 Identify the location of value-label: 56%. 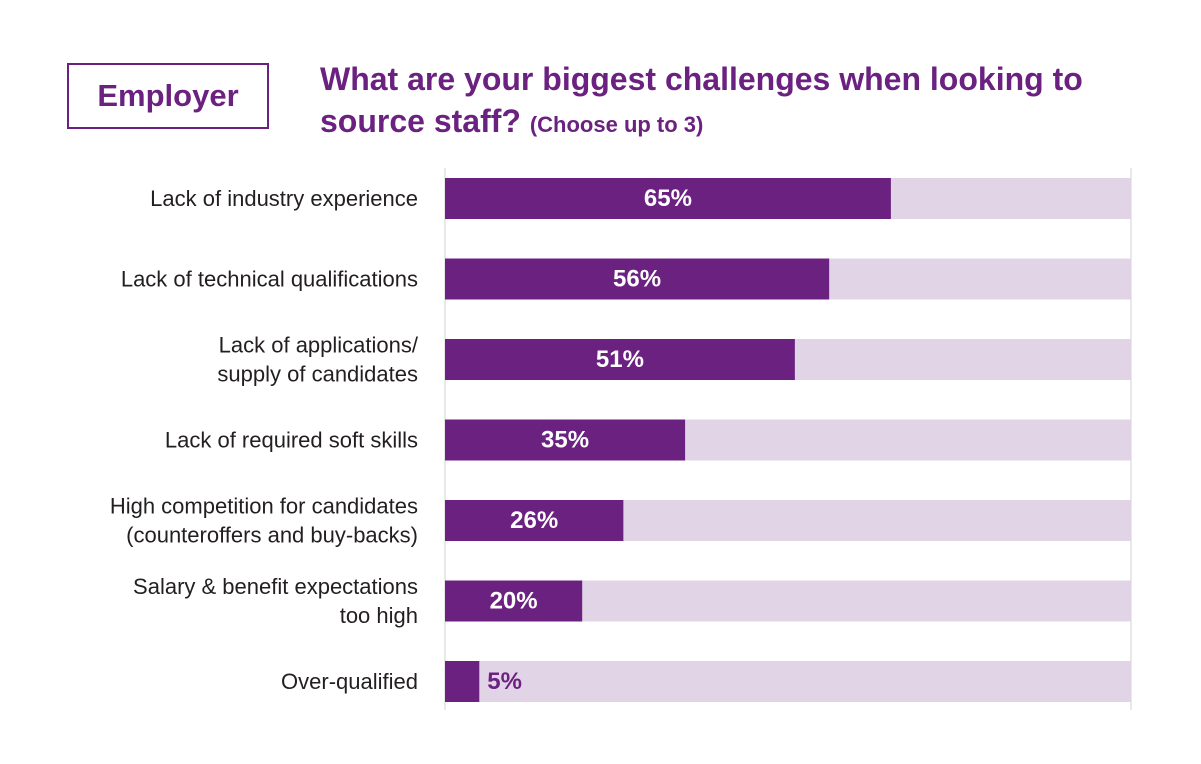
(637, 279).